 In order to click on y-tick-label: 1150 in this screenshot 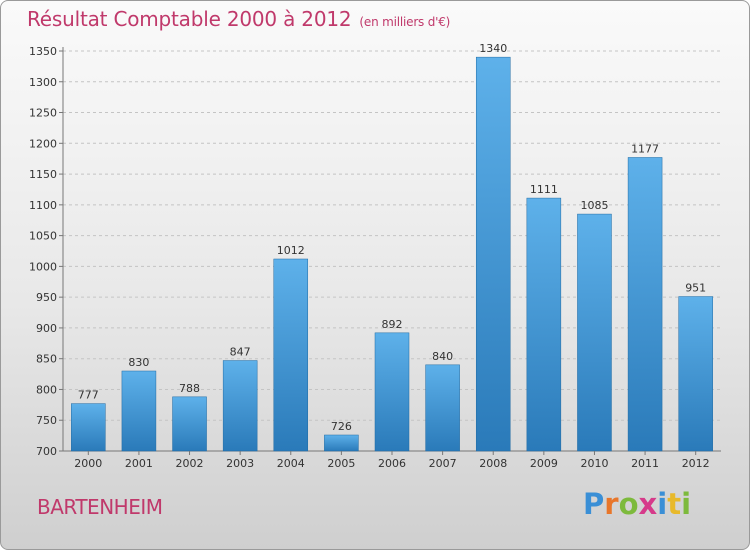, I will do `click(43, 174)`.